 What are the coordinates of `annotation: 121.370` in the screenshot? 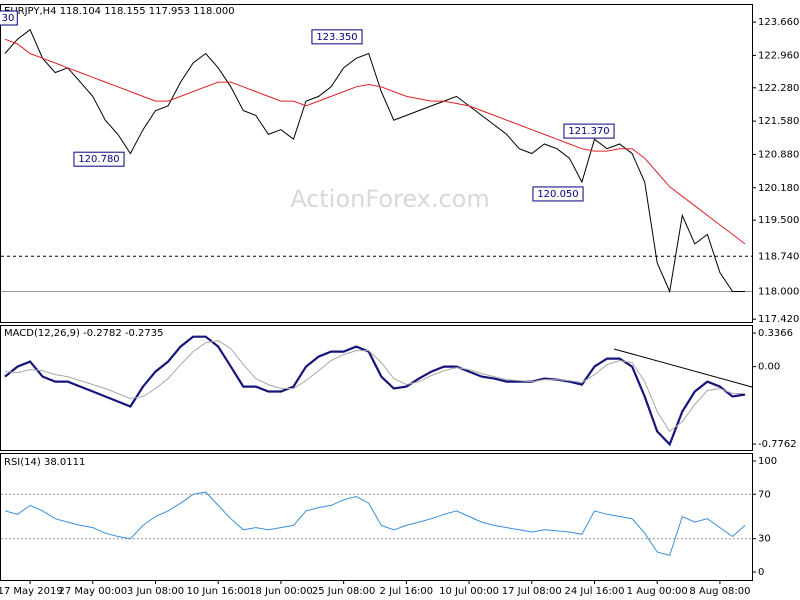 It's located at (588, 131).